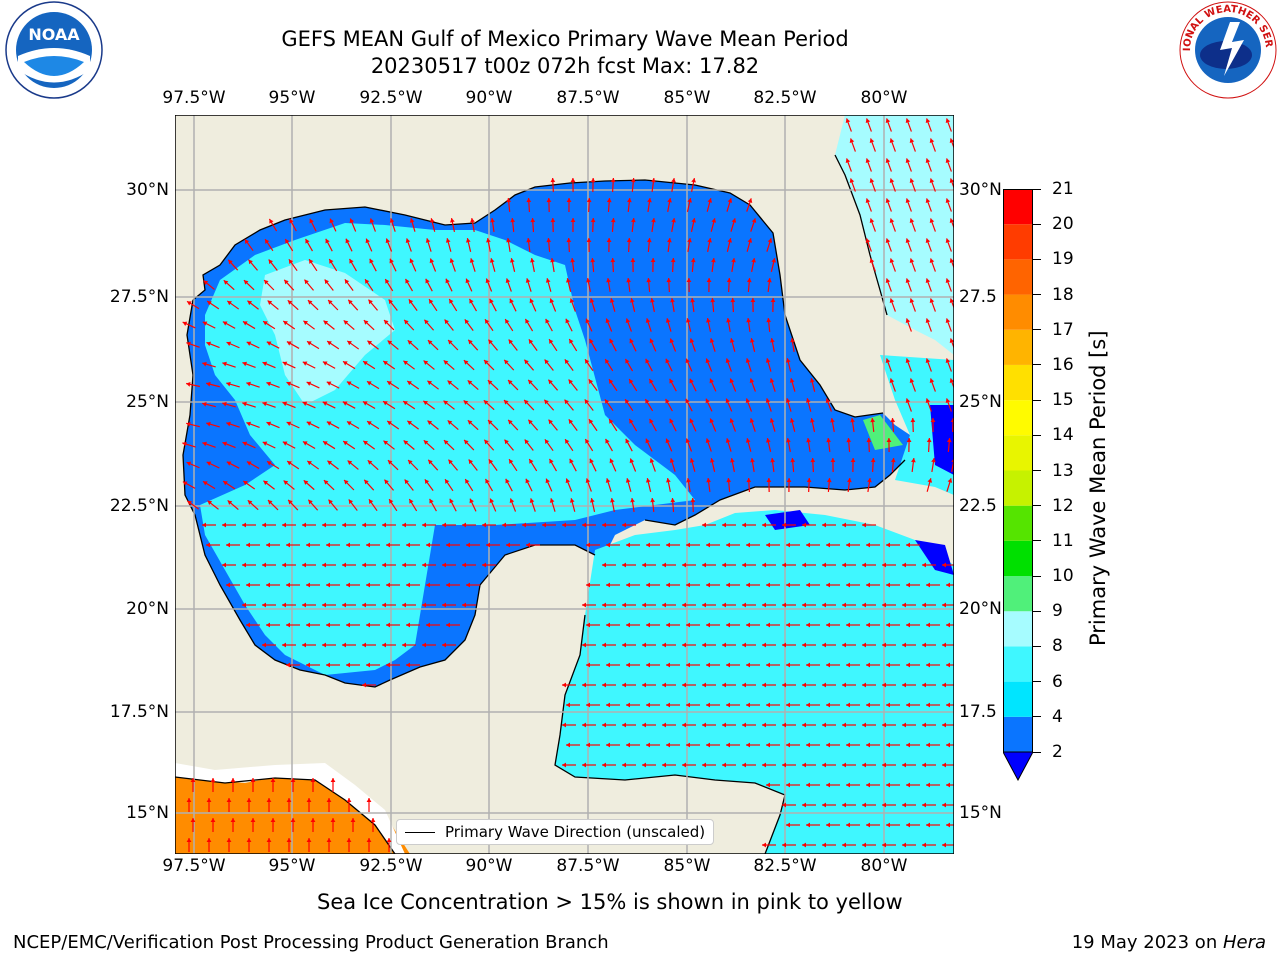  What do you see at coordinates (1057, 752) in the screenshot?
I see `colorbar-tick-label: 2` at bounding box center [1057, 752].